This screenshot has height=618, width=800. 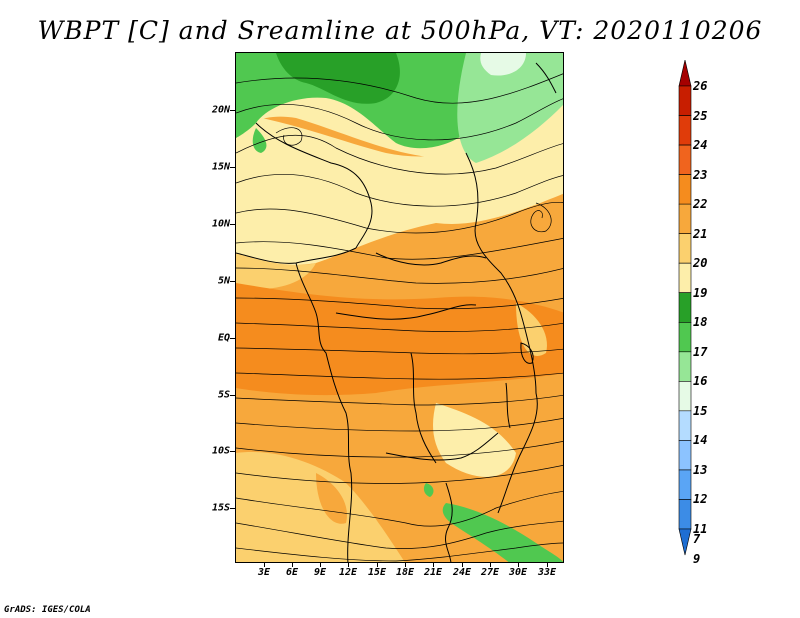 I want to click on field-orange-band, so click(x=399, y=339).